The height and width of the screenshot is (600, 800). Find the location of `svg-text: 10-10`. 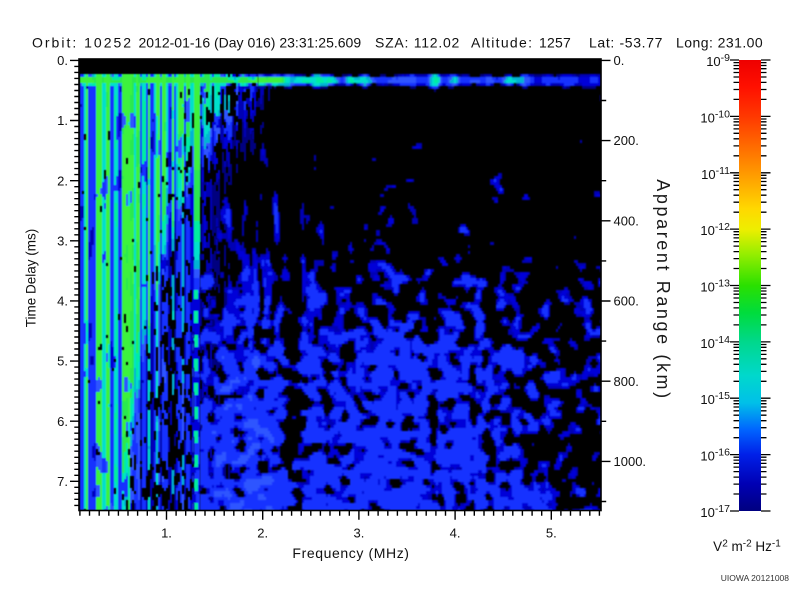

svg-text: 10-10 is located at coordinates (715, 116).